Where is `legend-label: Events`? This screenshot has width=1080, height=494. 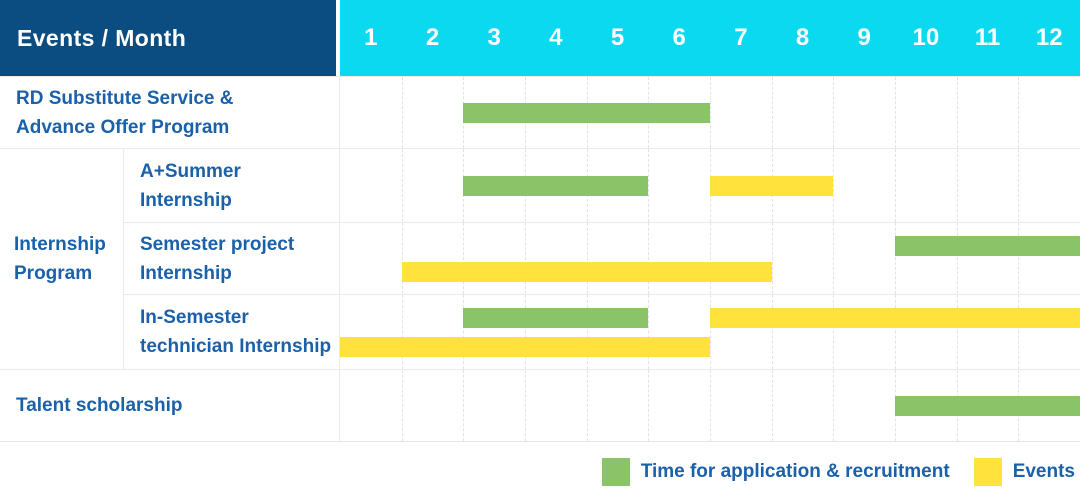
legend-label: Events is located at coordinates (1043, 471).